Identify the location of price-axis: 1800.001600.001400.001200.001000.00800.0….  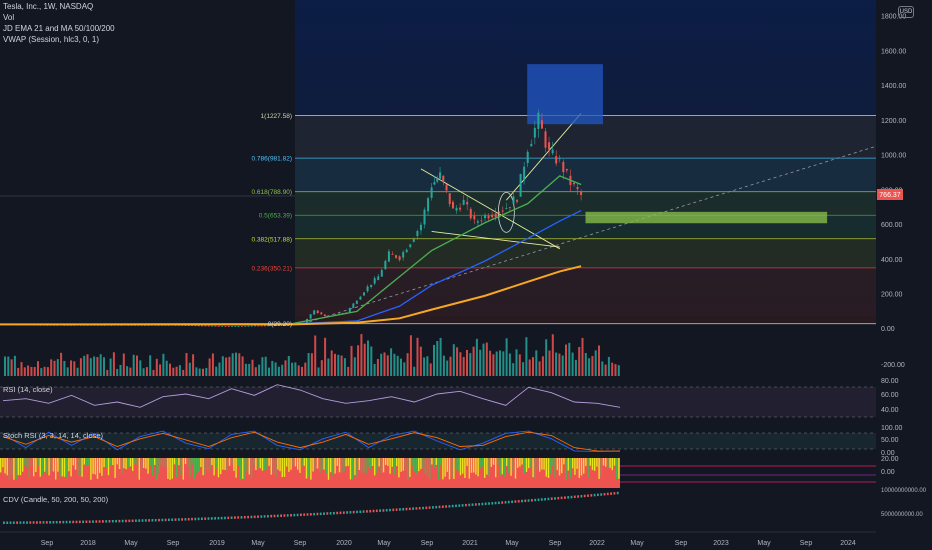
(904, 275).